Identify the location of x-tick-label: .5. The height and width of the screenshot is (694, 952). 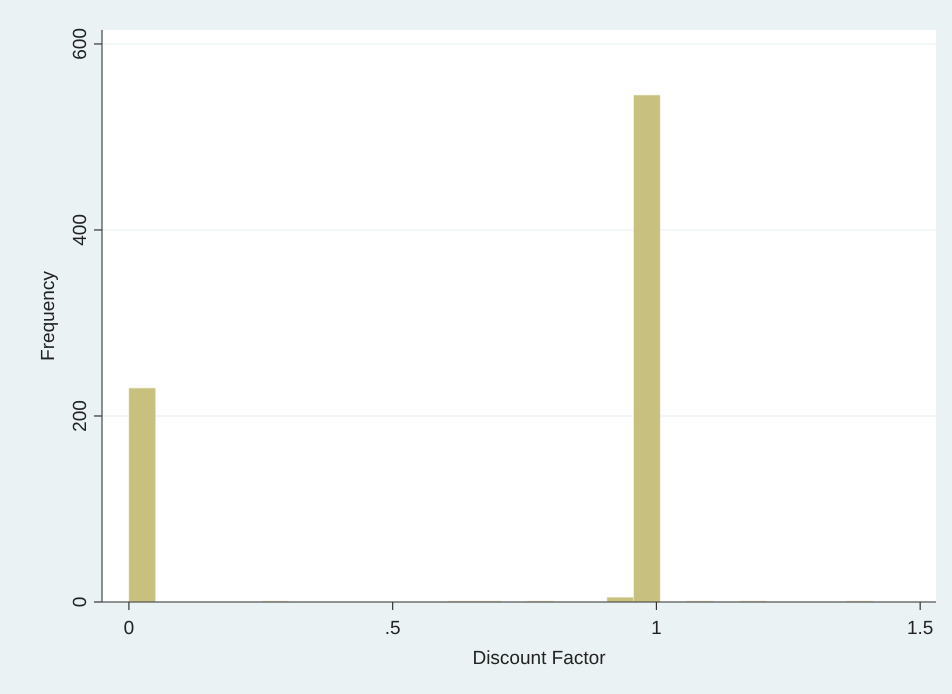
(392, 628).